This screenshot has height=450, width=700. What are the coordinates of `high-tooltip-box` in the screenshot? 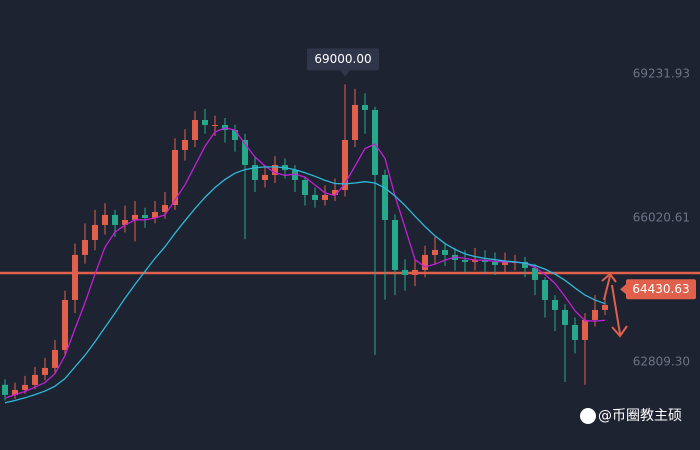 It's located at (343, 59).